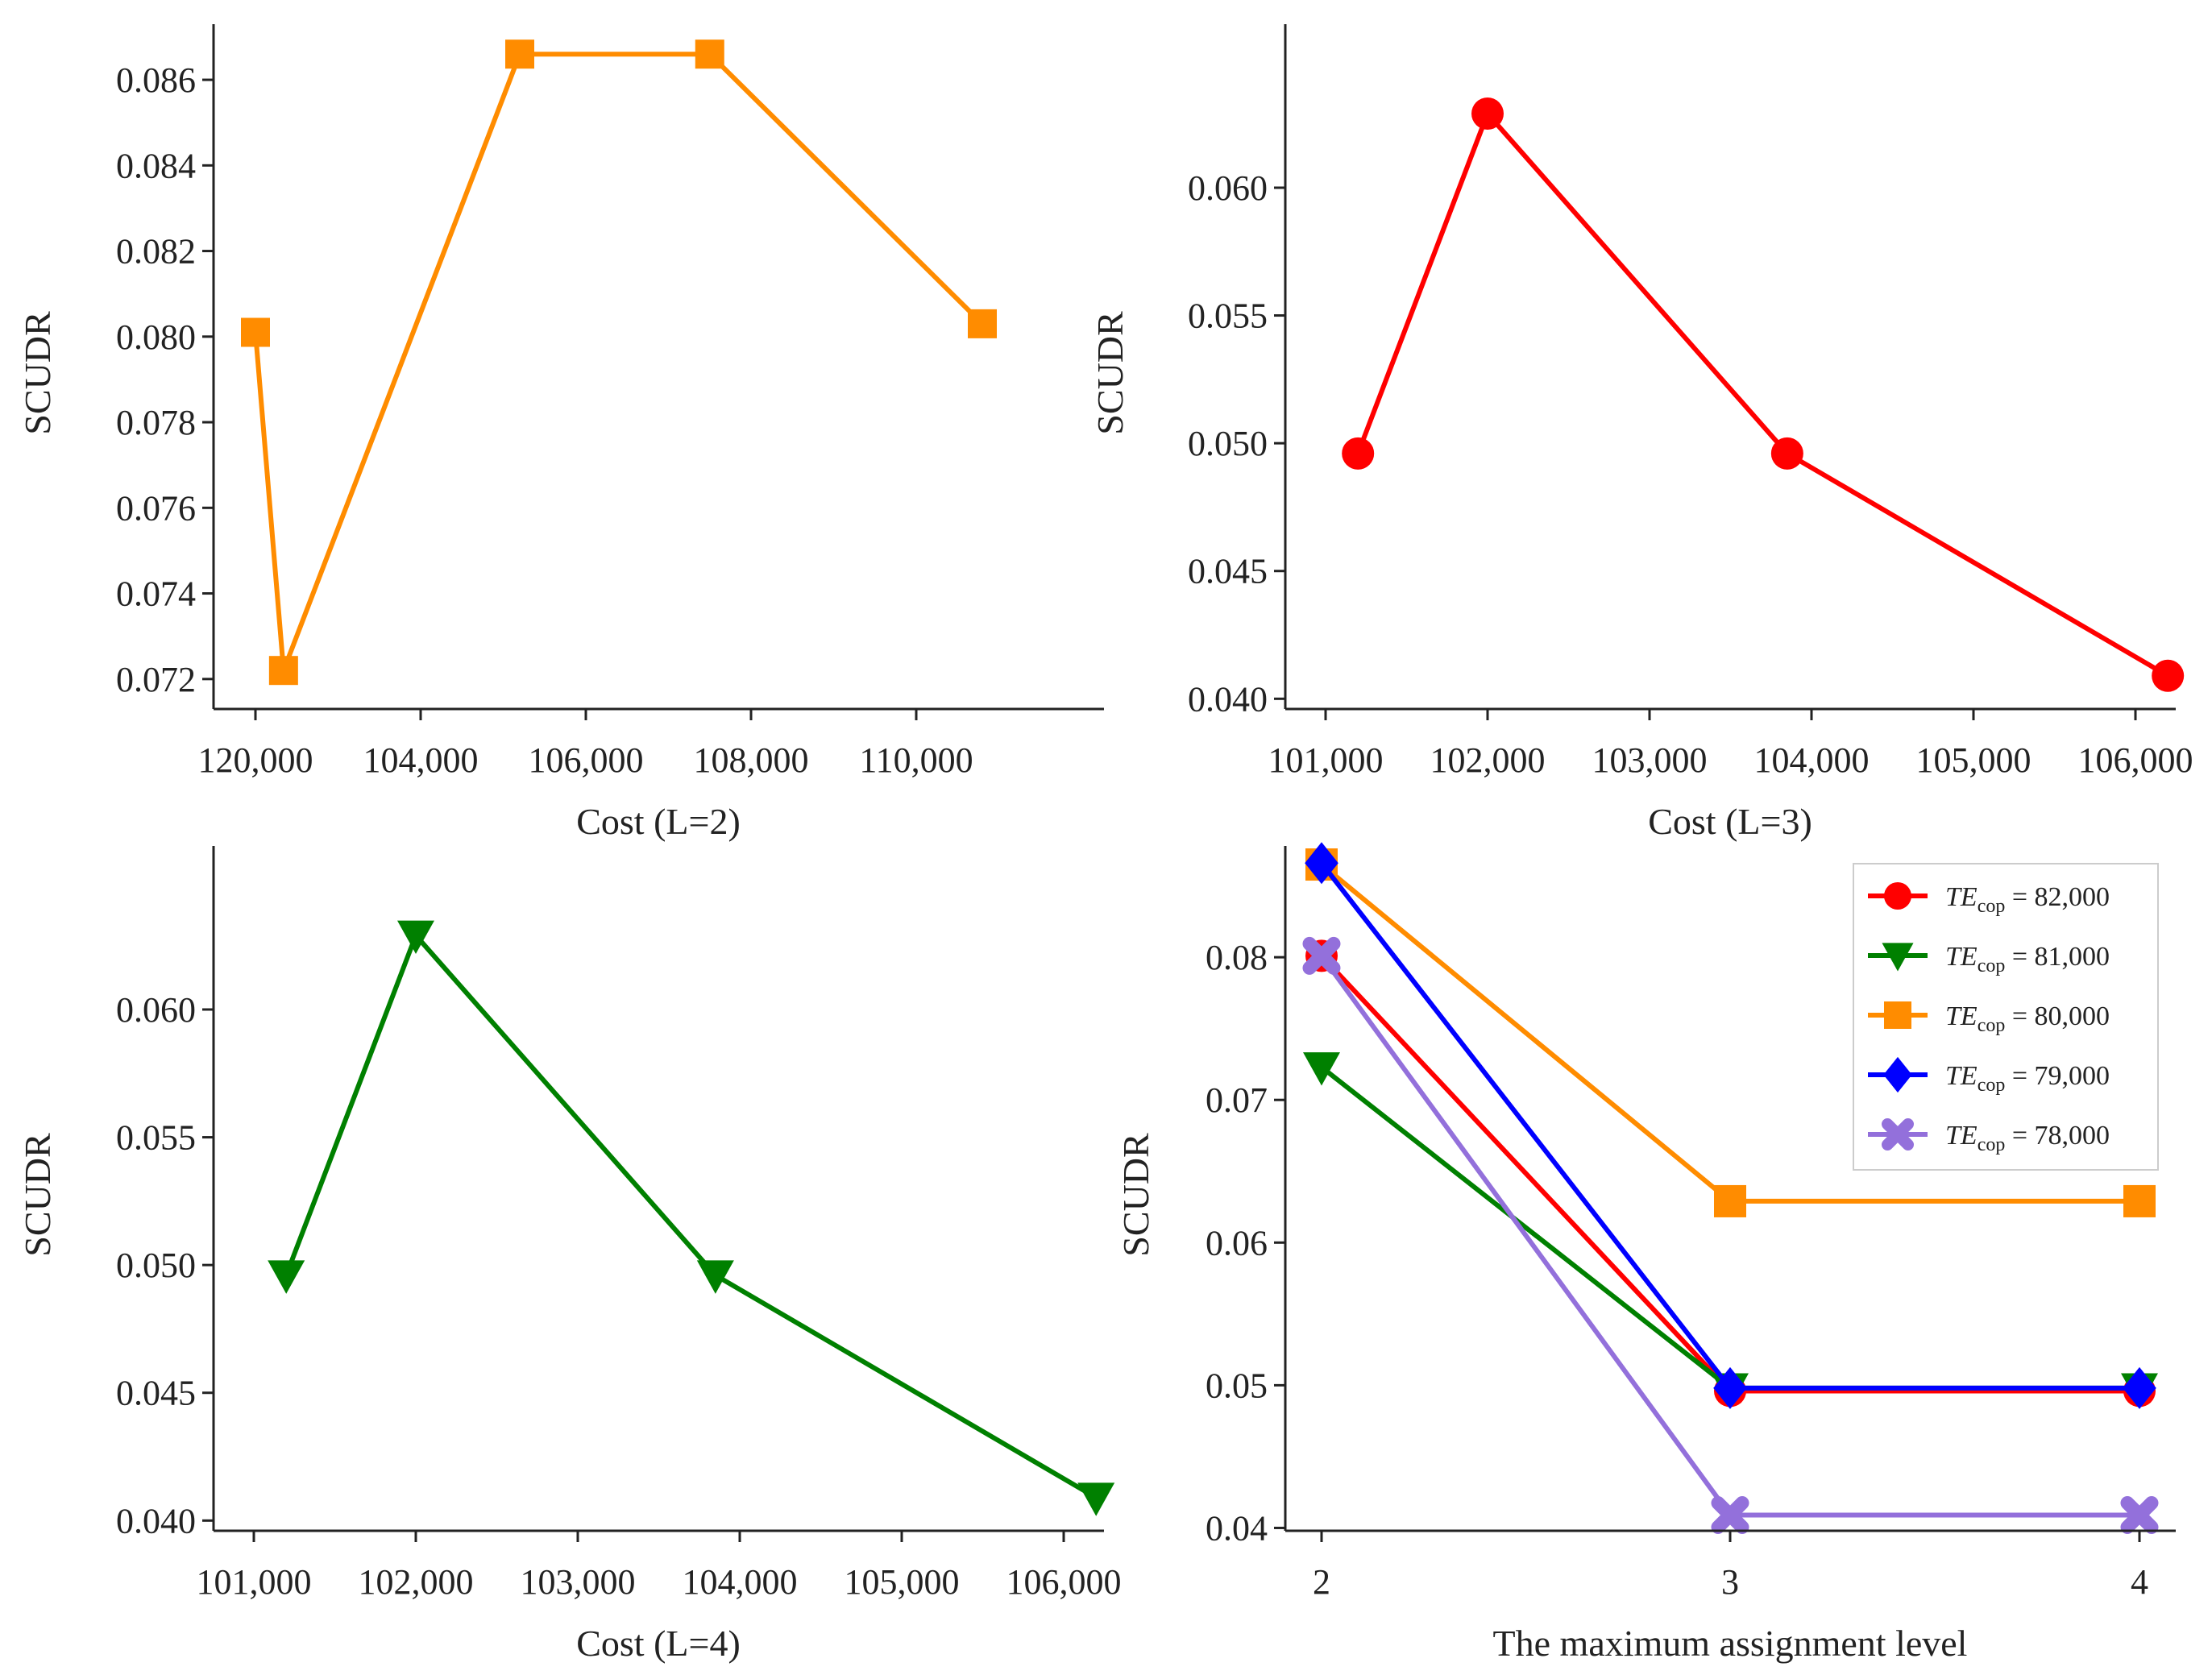 The height and width of the screenshot is (1675, 2212). What do you see at coordinates (2027, 1078) in the screenshot?
I see `legend-label: TEcop = 79,000` at bounding box center [2027, 1078].